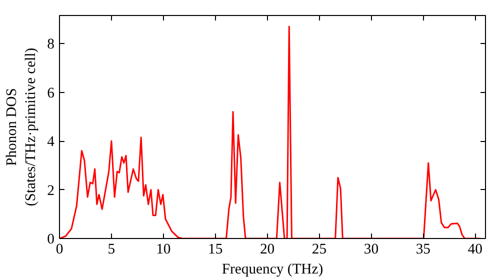 This screenshot has width=500, height=280. I want to click on y-tick-label: 6, so click(50, 93).